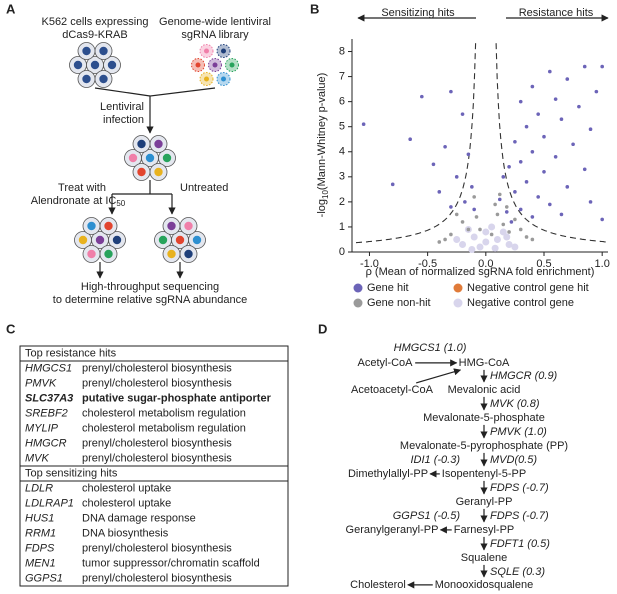 The width and height of the screenshot is (617, 594). I want to click on y-label-sub: 10, so click(325, 194).